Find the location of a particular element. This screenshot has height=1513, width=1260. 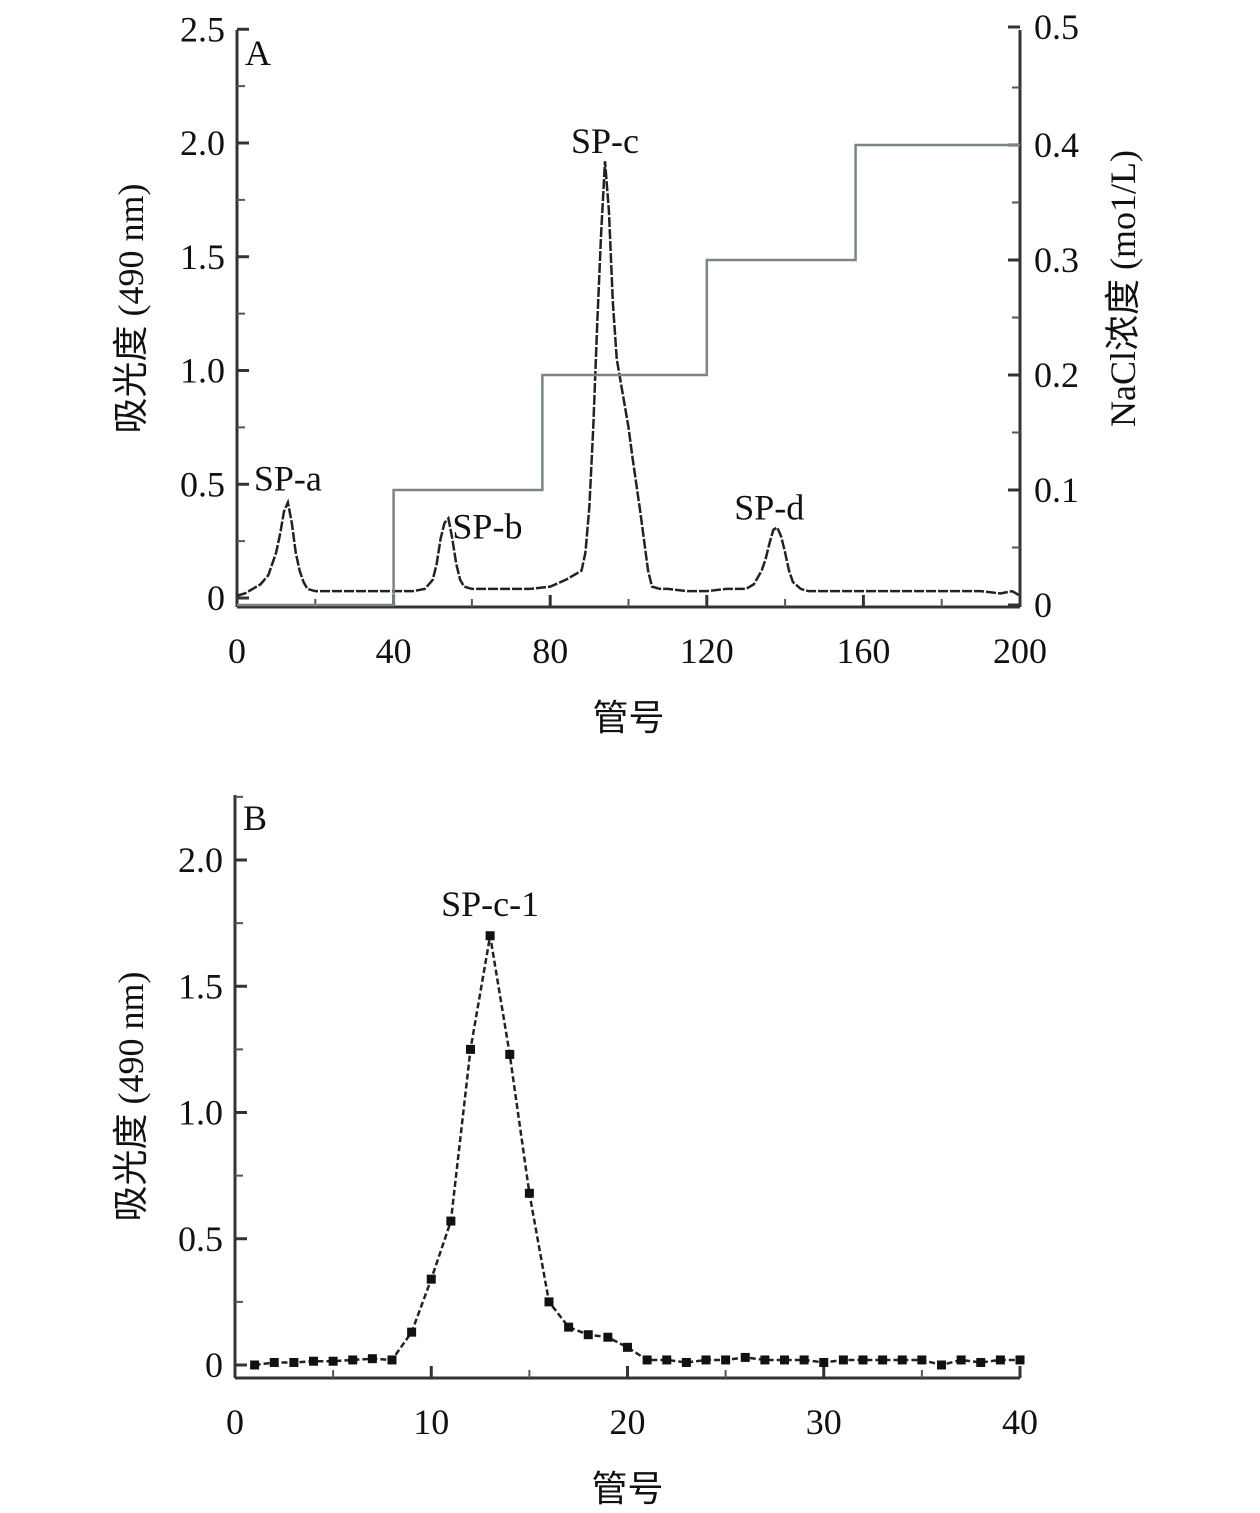

y-tick-label: 2.5 is located at coordinates (202, 29).